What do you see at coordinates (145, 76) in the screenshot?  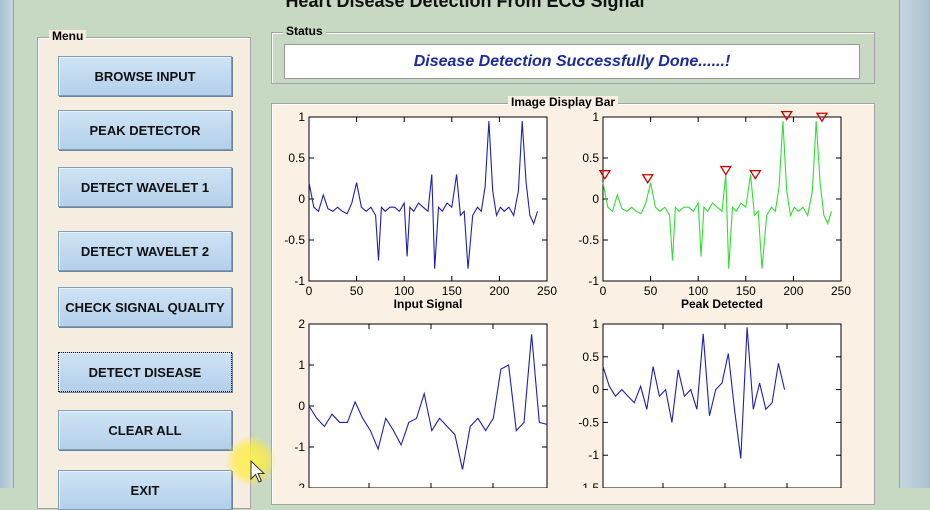 I see `browse-input-button: BROWSE INPUT` at bounding box center [145, 76].